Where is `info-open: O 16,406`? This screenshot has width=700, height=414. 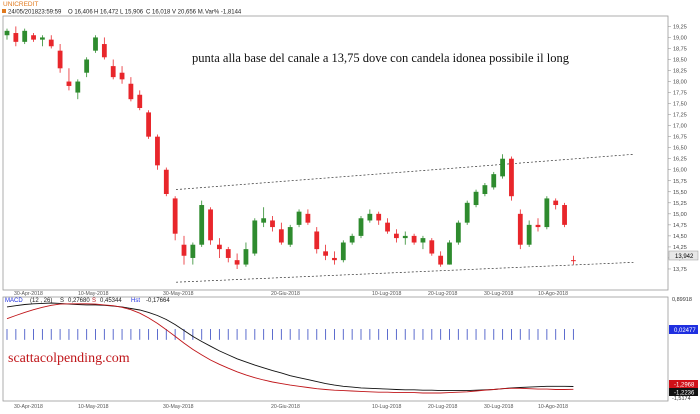
info-open: O 16,406 is located at coordinates (80, 13).